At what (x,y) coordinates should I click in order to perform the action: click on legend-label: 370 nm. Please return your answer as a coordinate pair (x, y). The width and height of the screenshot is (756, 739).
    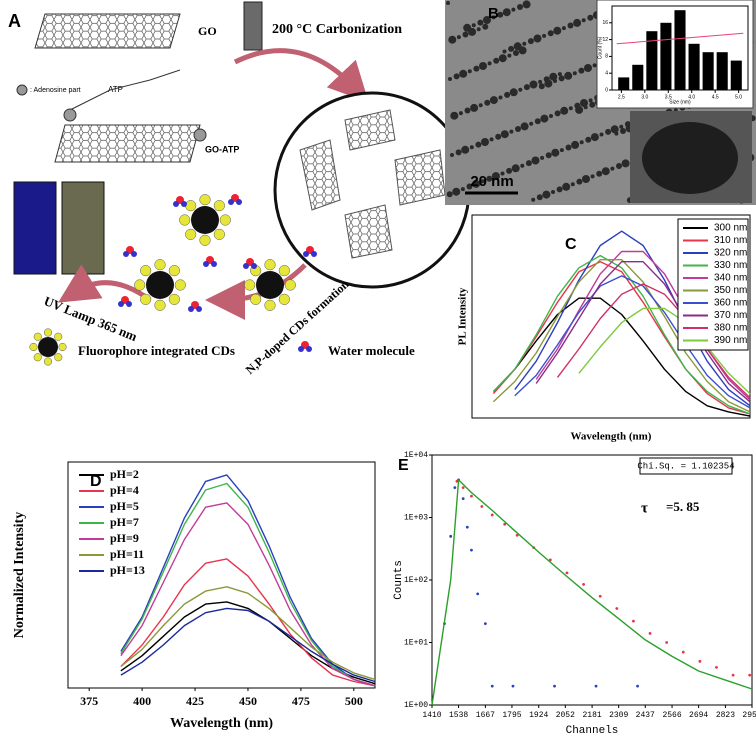
    Looking at the image, I should click on (730, 315).